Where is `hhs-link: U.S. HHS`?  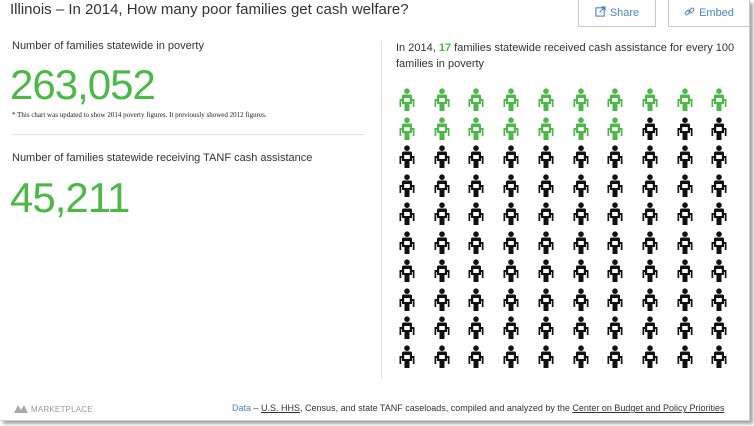 hhs-link: U.S. HHS is located at coordinates (281, 408).